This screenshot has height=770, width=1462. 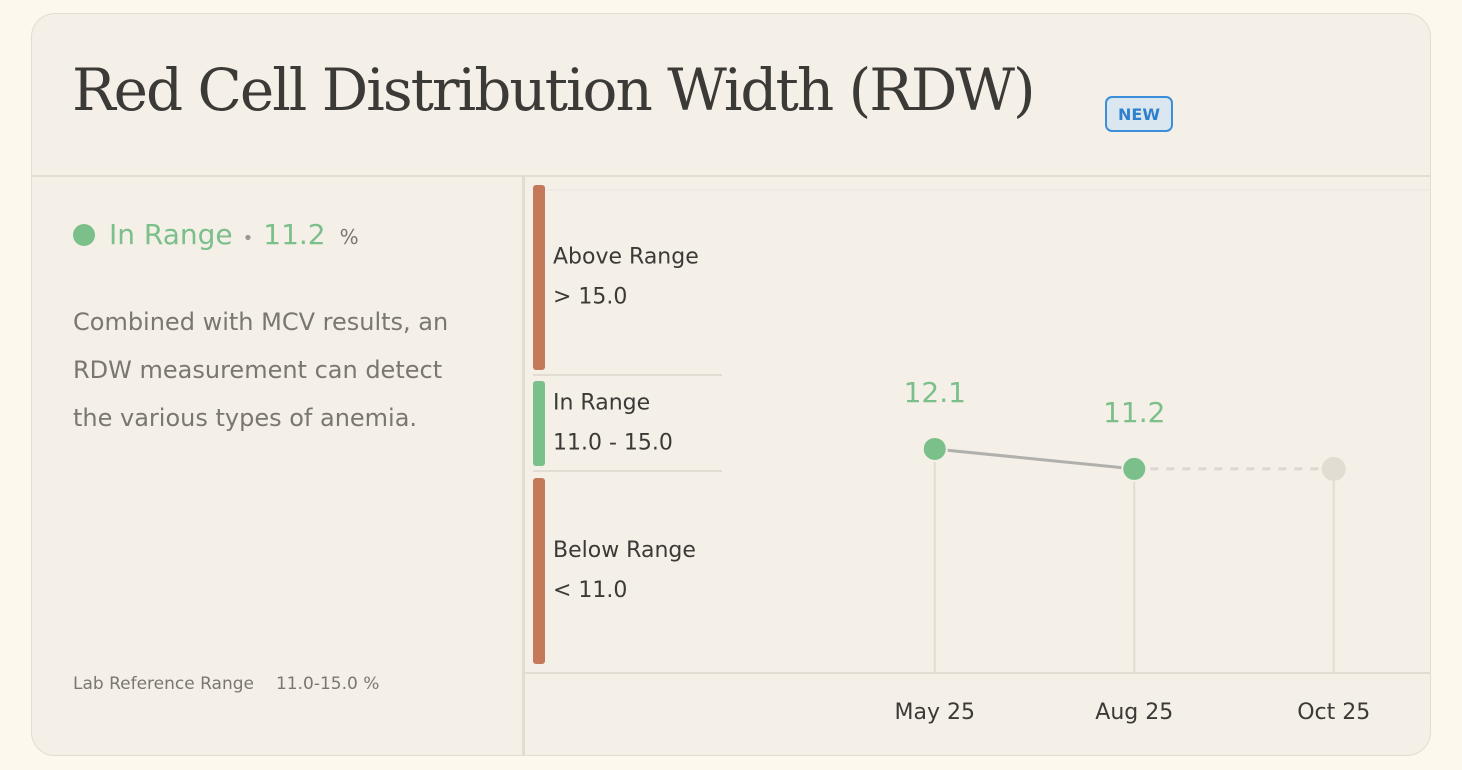 I want to click on range-label: Above Range, so click(x=626, y=257).